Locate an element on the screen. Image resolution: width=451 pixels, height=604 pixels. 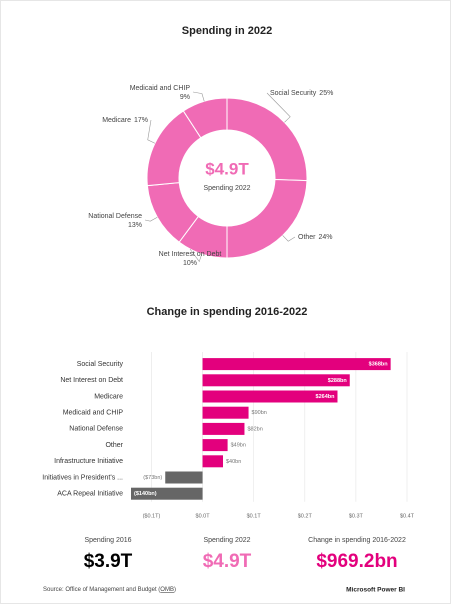
data-label: $40bn is located at coordinates (233, 462).